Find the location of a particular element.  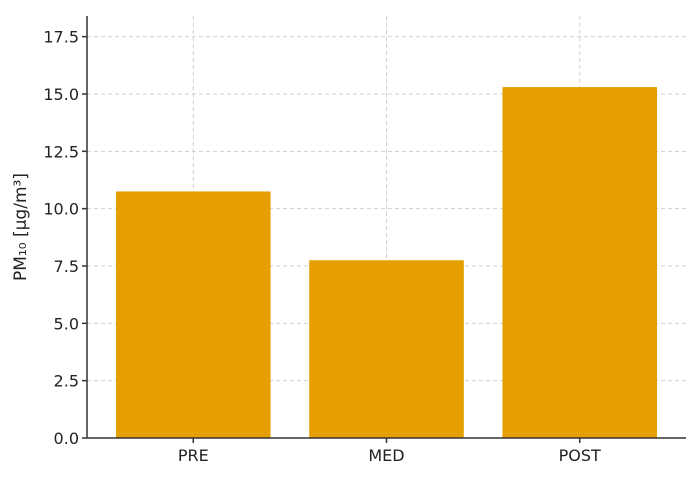

y-tick-label: 10.0 is located at coordinates (61, 209).